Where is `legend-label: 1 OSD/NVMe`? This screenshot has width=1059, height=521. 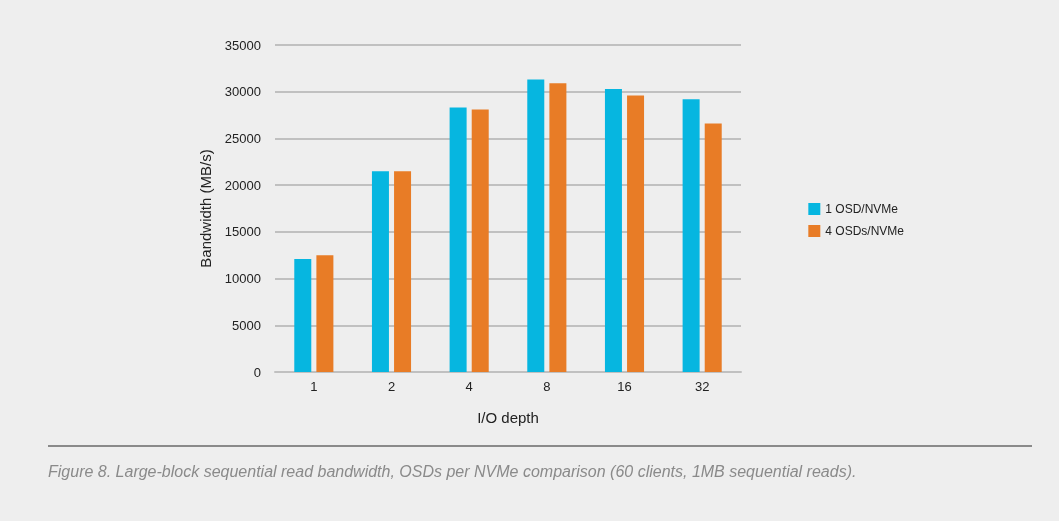 legend-label: 1 OSD/NVMe is located at coordinates (862, 209).